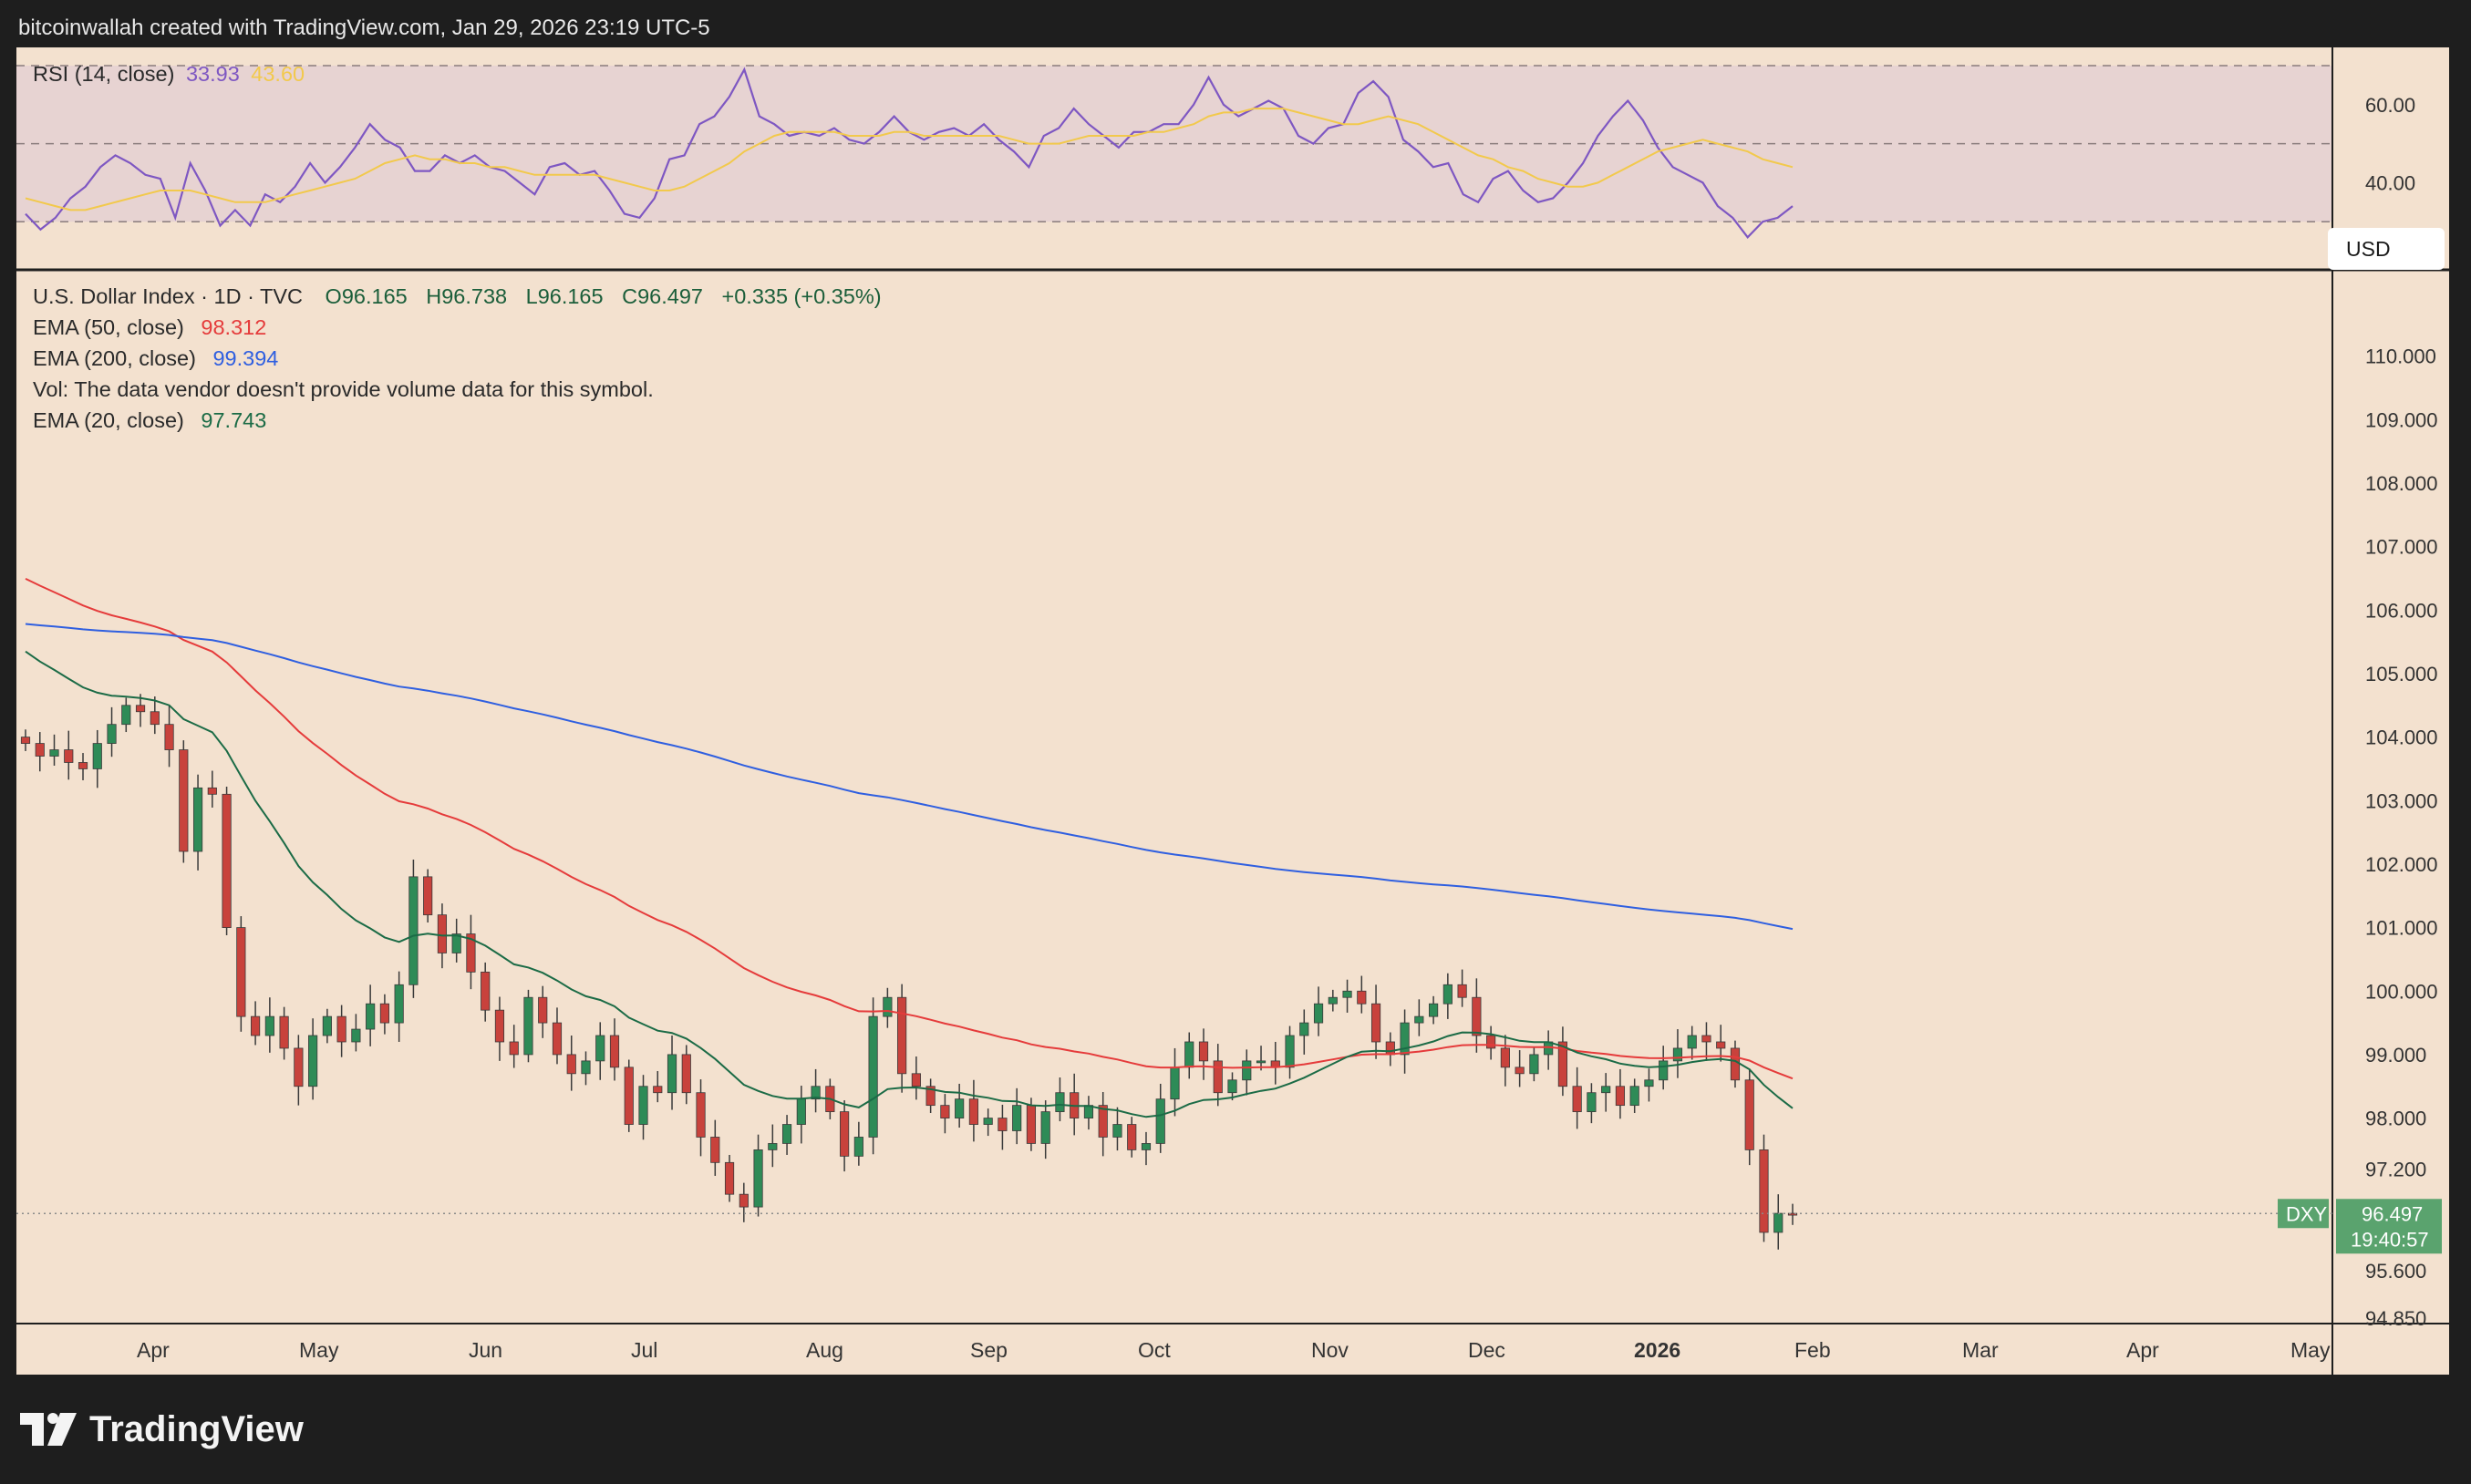 The image size is (2471, 1484). I want to click on time-tick-label: May, so click(2310, 1350).